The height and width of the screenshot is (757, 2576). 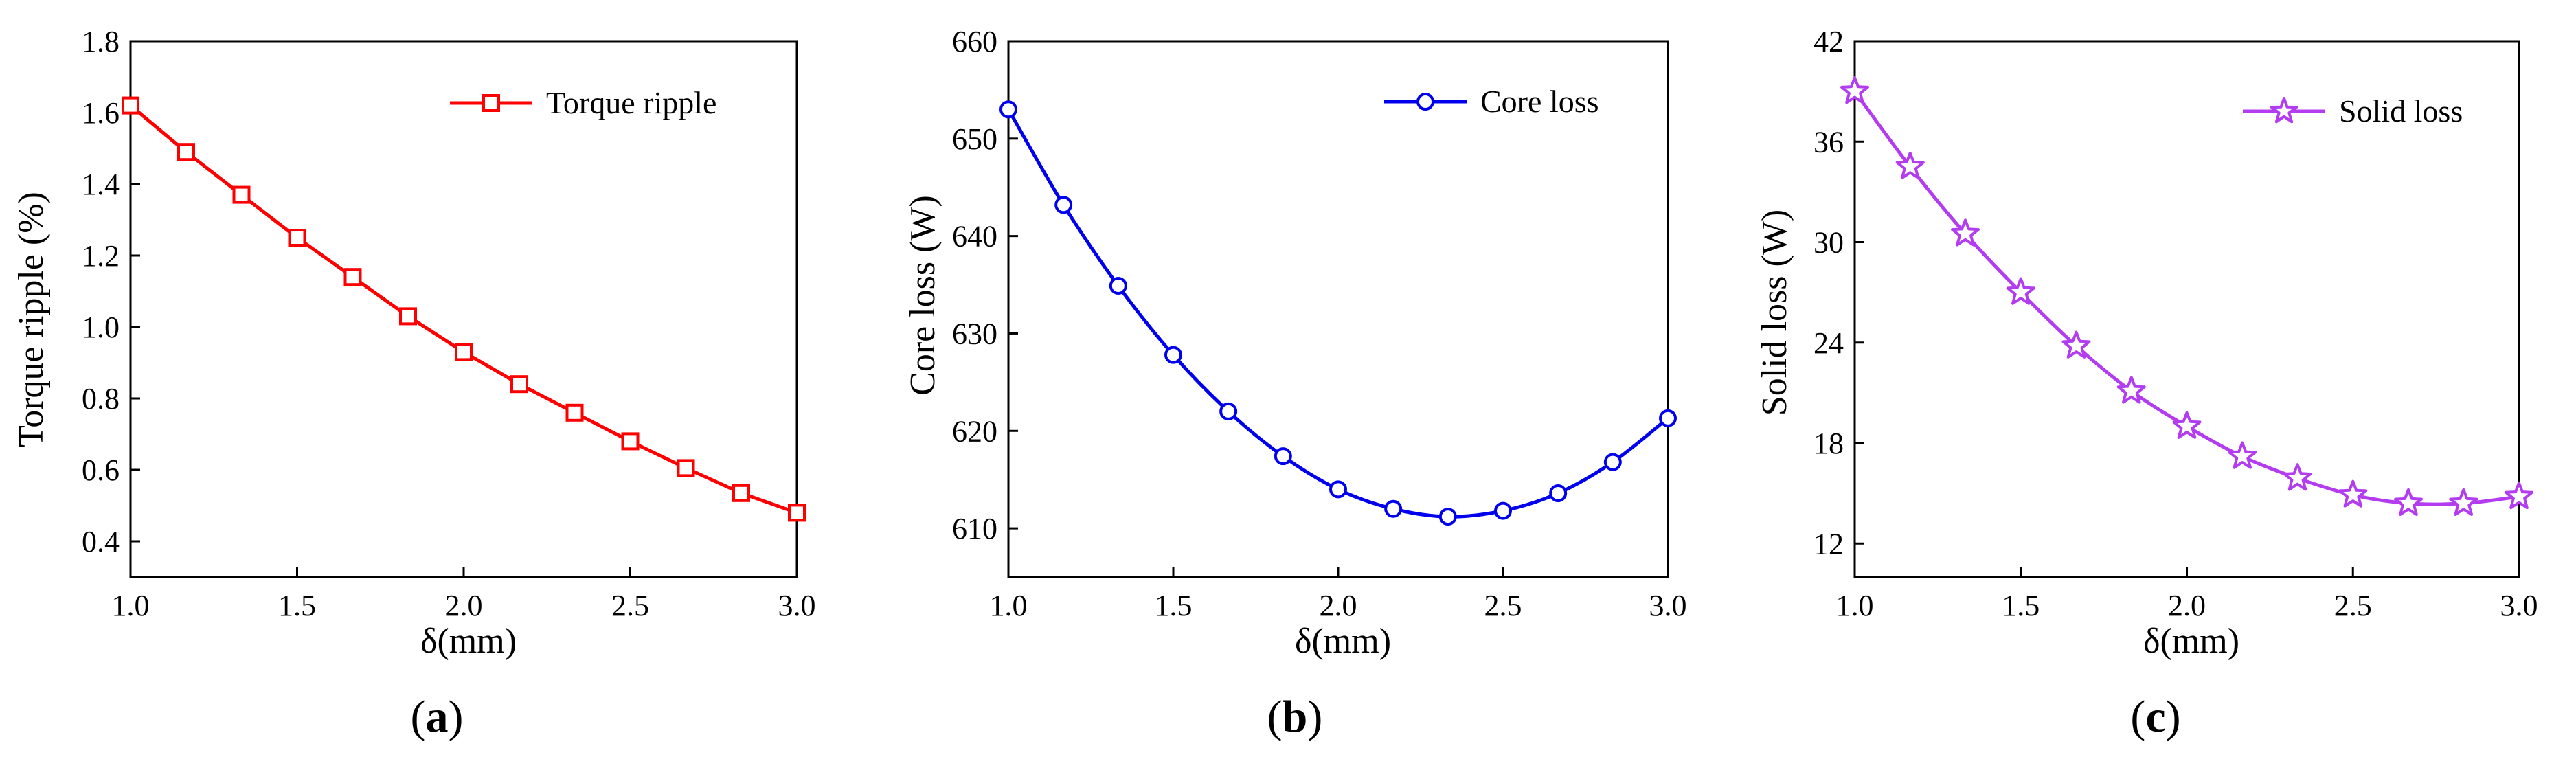 What do you see at coordinates (797, 605) in the screenshot?
I see `panel-a-x-tick-label: 3.0` at bounding box center [797, 605].